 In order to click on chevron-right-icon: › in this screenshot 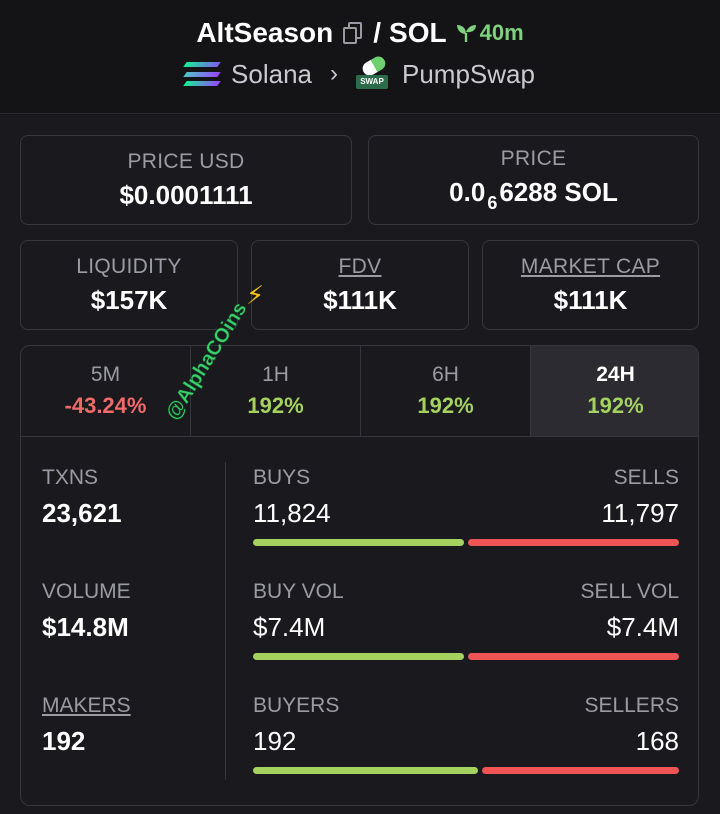, I will do `click(334, 73)`.